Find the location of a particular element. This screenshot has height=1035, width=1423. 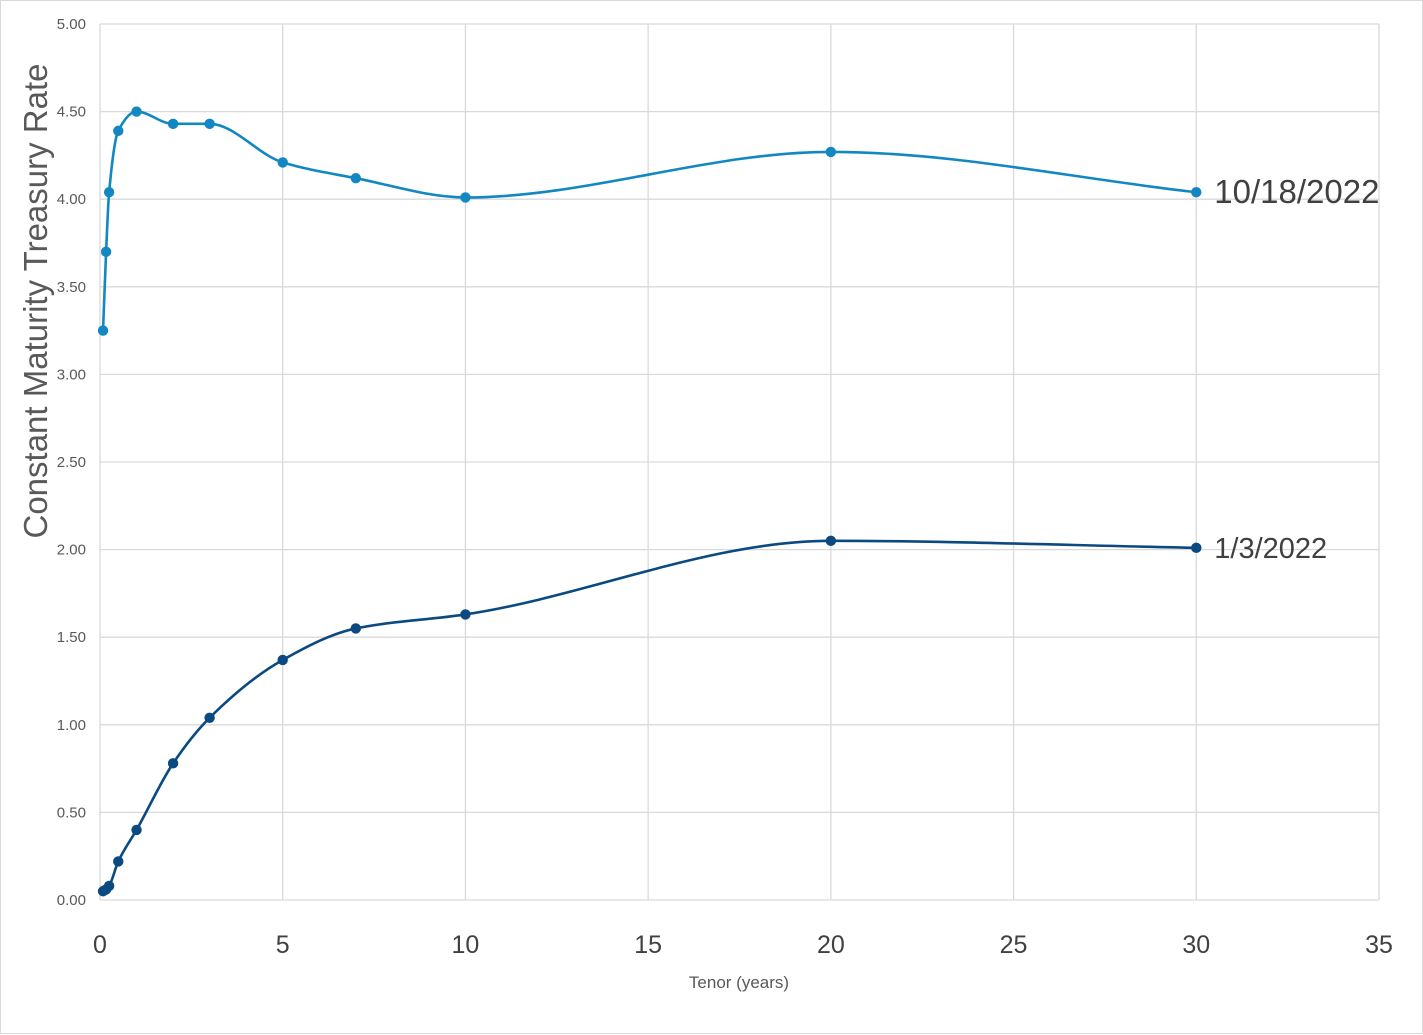

y-tick-label: 0.50 is located at coordinates (71, 812).